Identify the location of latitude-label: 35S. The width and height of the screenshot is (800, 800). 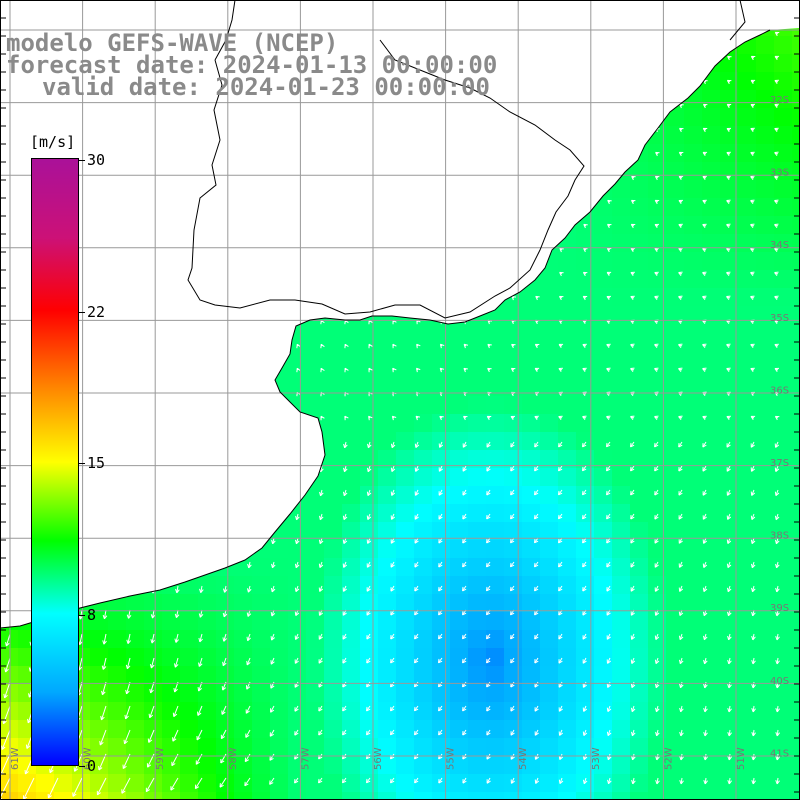
(779, 318).